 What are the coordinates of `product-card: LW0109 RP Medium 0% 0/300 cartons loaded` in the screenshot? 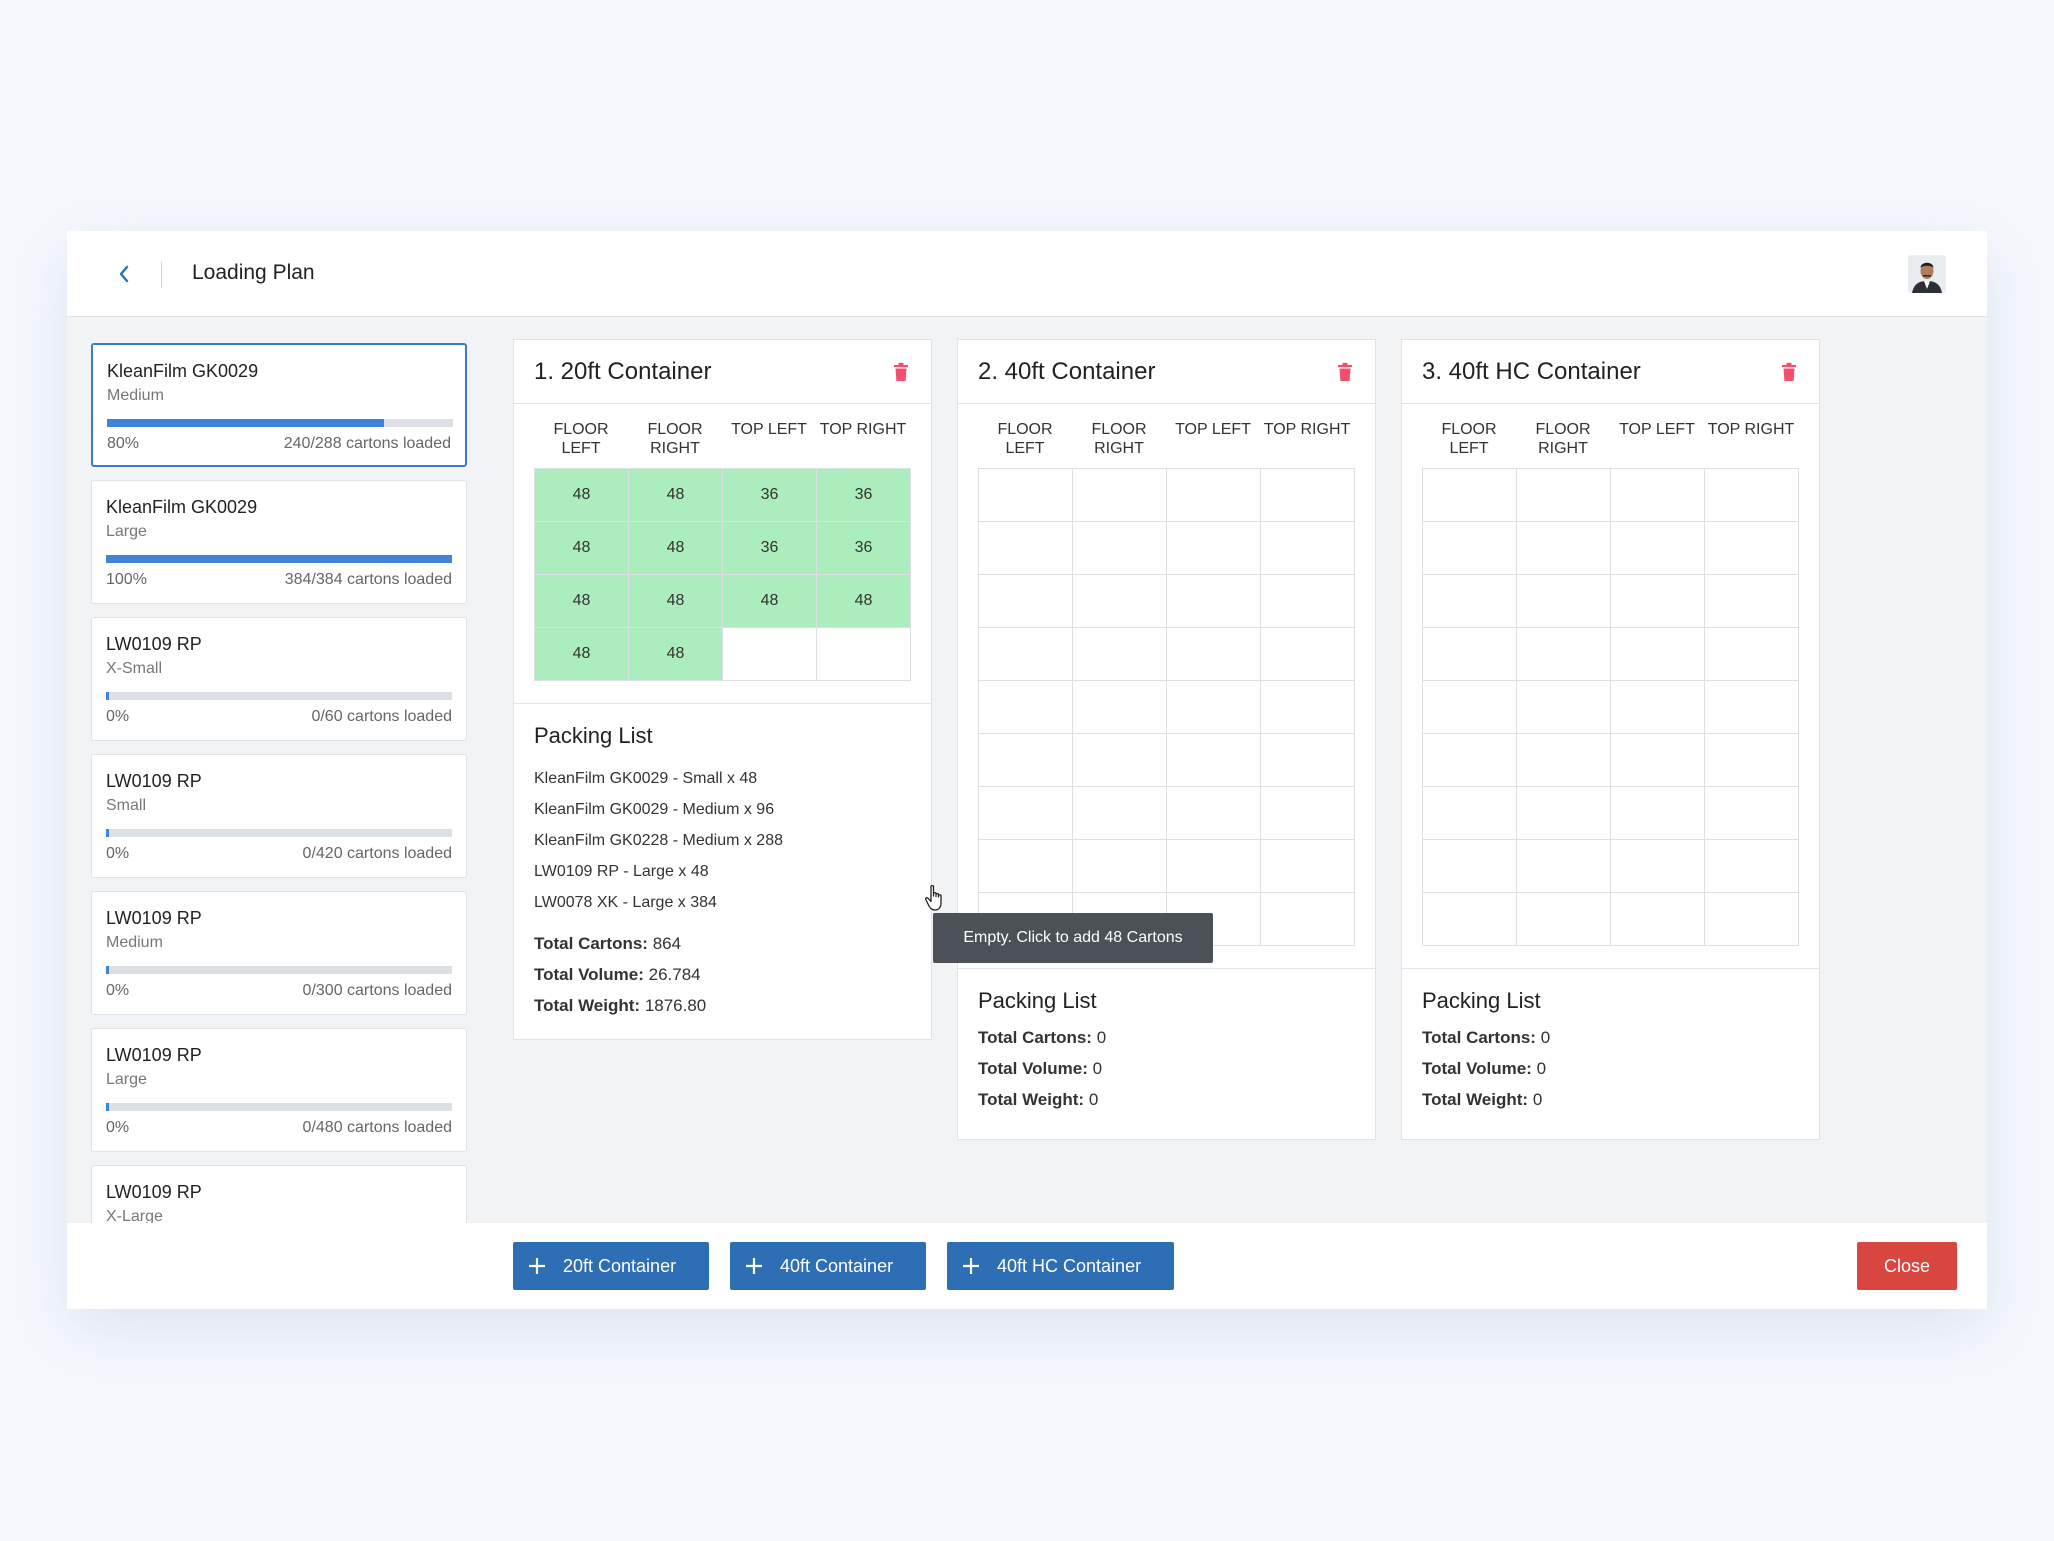 It's located at (279, 953).